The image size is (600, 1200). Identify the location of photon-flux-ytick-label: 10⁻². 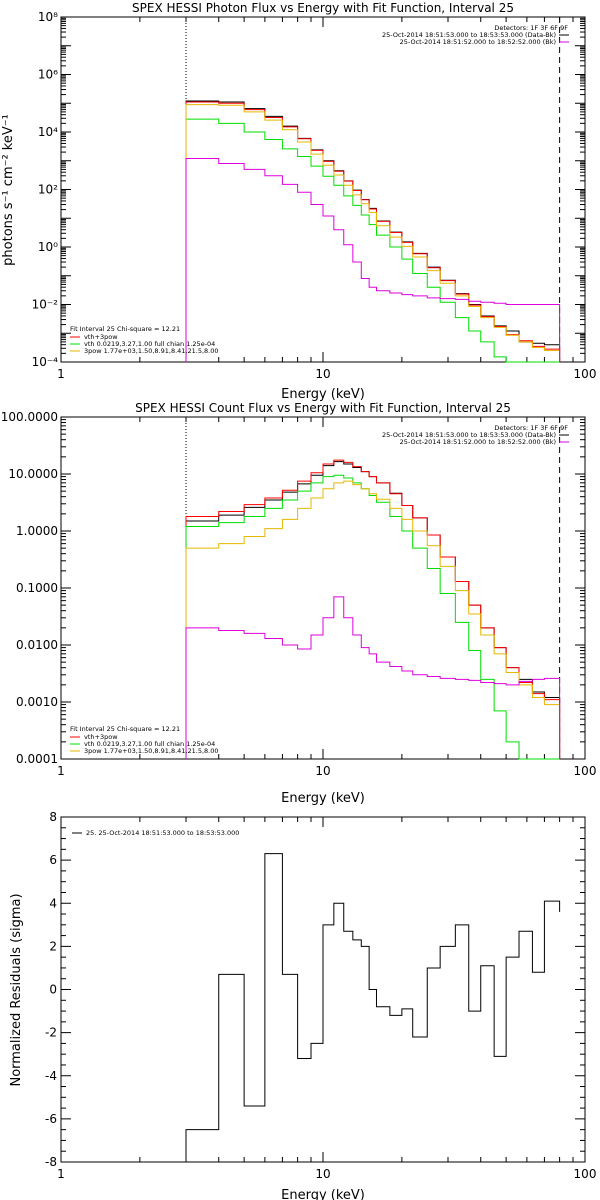
(45, 305).